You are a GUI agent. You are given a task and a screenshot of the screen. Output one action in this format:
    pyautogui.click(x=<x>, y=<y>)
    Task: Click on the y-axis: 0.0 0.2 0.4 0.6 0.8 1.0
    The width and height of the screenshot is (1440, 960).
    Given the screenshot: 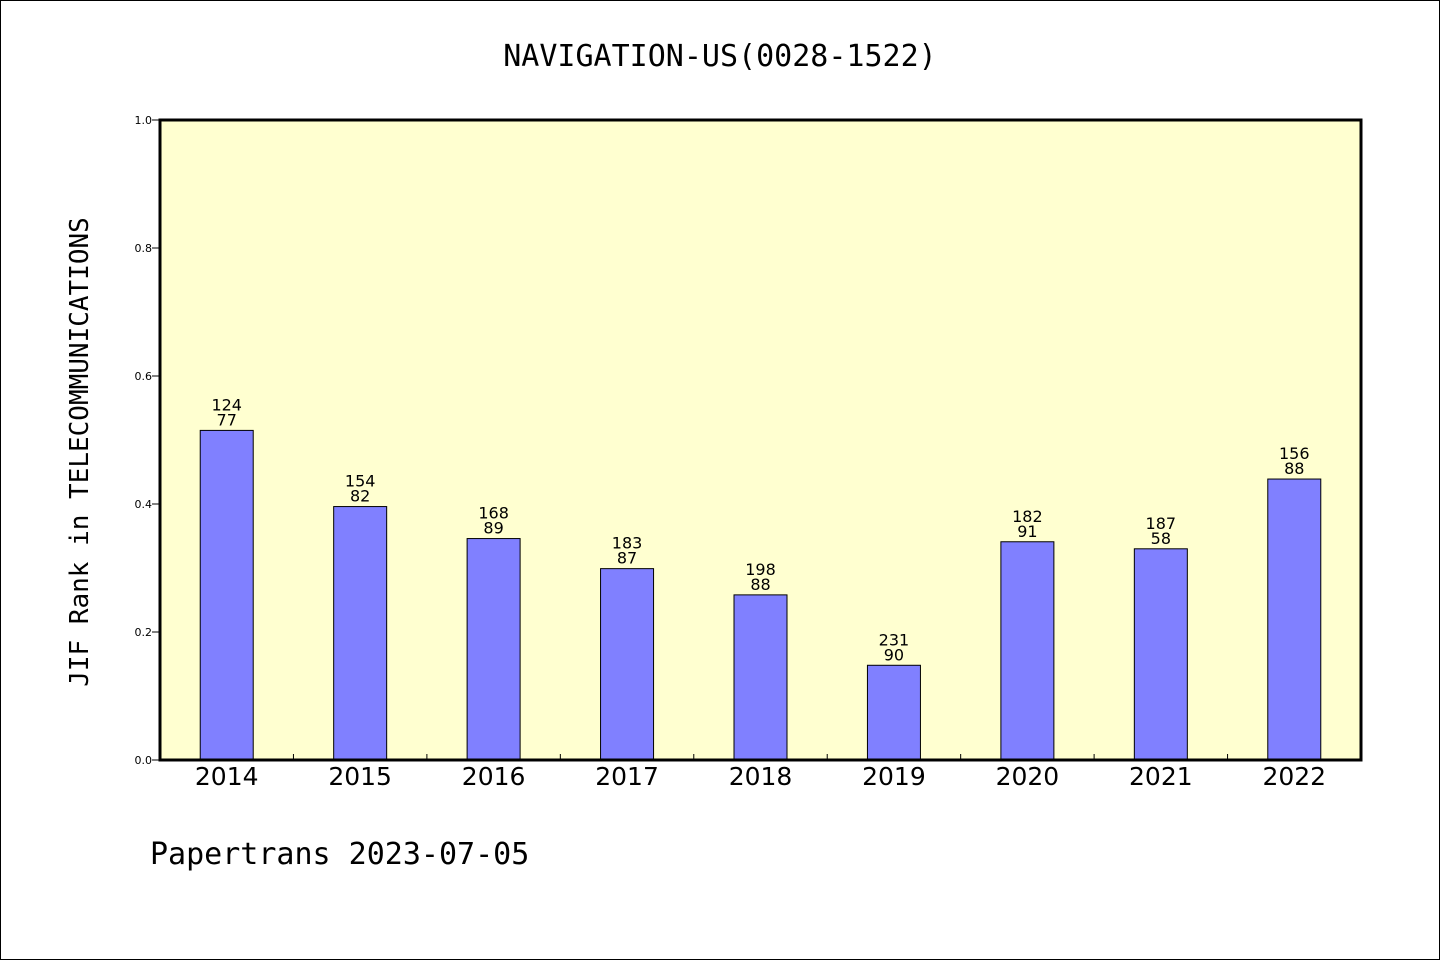 What is the action you would take?
    pyautogui.click(x=147, y=440)
    